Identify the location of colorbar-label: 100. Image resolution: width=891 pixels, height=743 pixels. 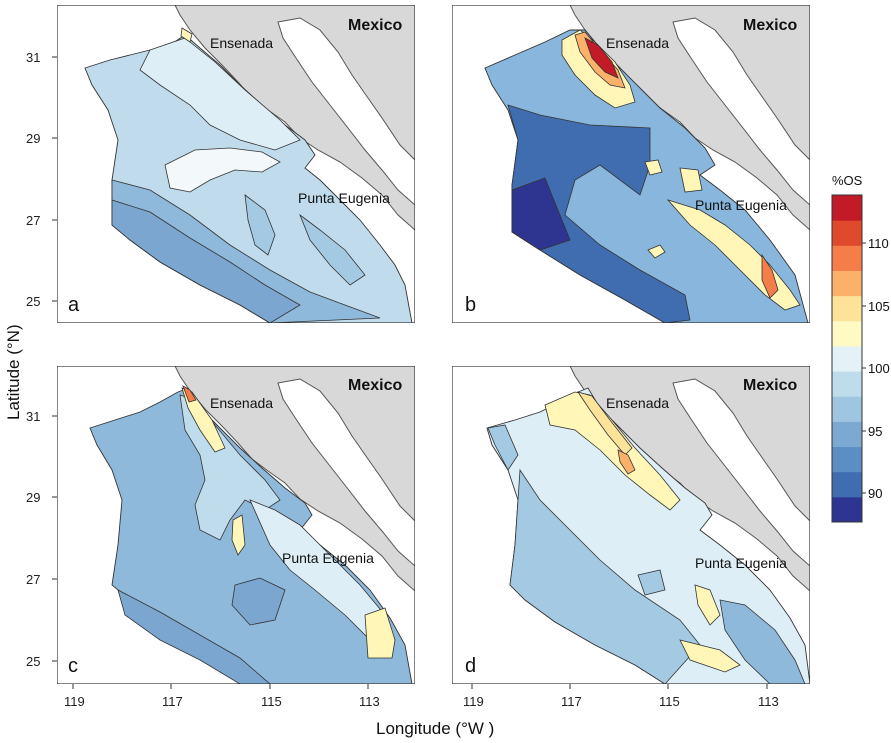
(879, 368).